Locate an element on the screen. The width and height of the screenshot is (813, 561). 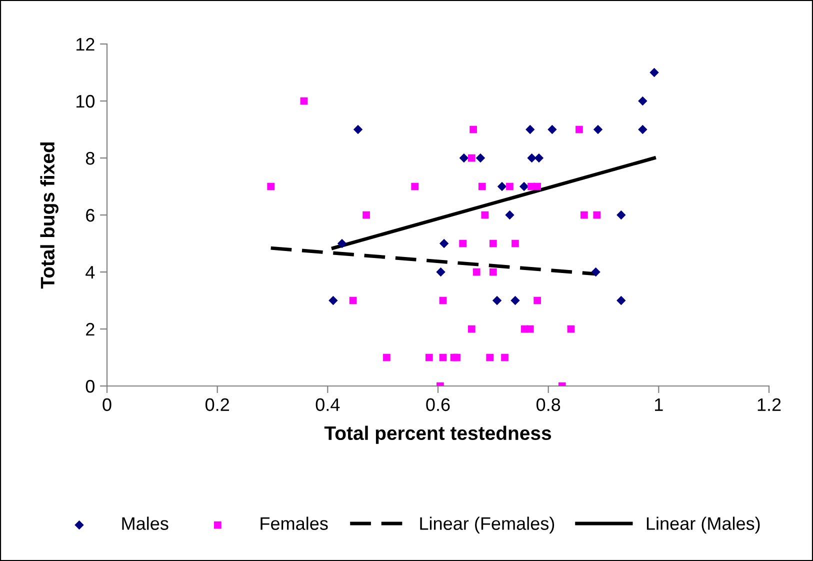
x-tick-label: 0.6 is located at coordinates (438, 405).